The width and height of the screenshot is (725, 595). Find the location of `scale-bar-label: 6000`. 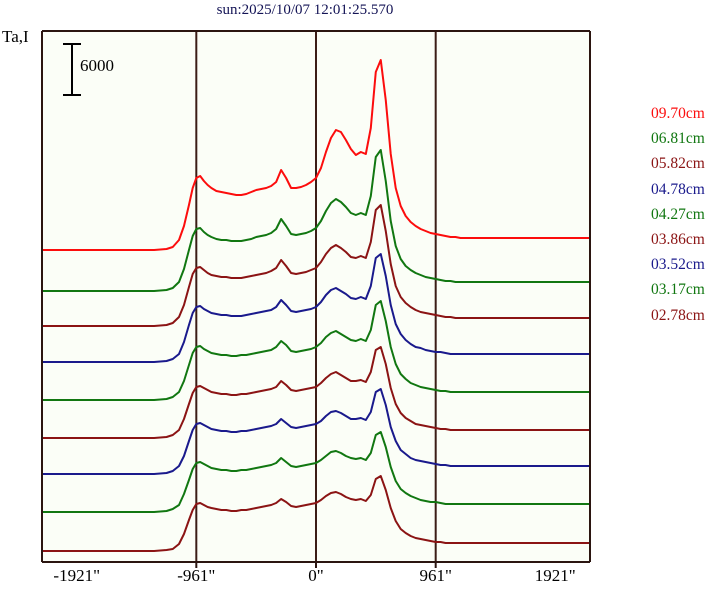

scale-bar-label: 6000 is located at coordinates (97, 65).